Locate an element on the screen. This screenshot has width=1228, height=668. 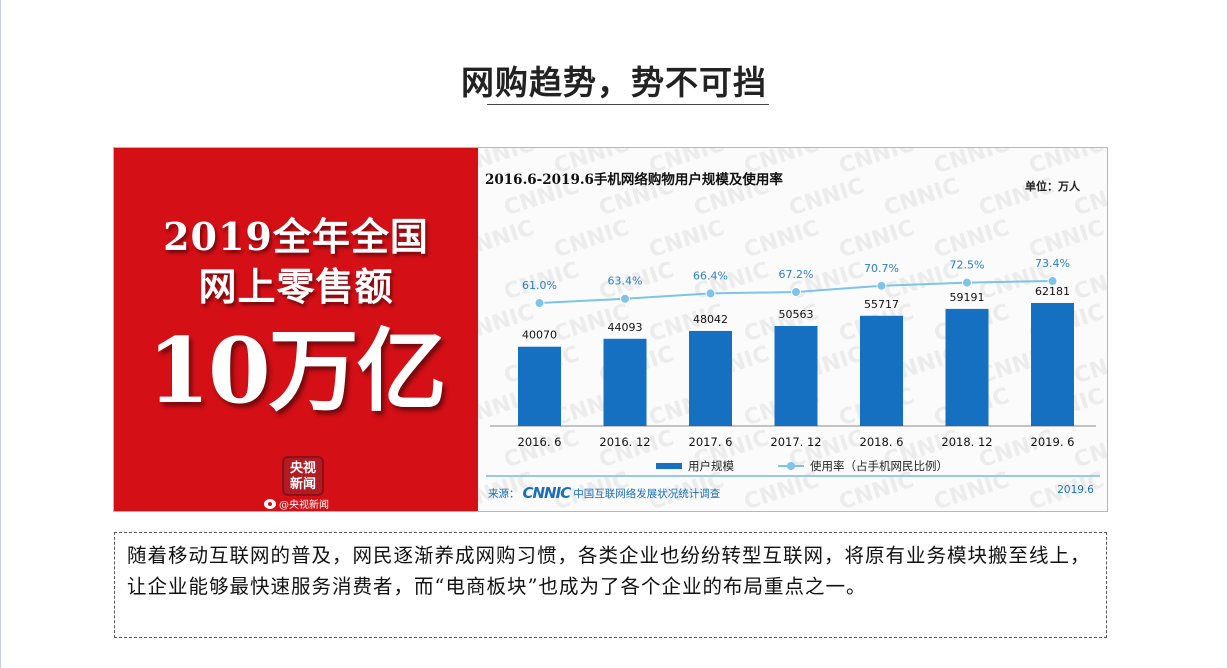
bar-value-label: 50563 is located at coordinates (796, 314).